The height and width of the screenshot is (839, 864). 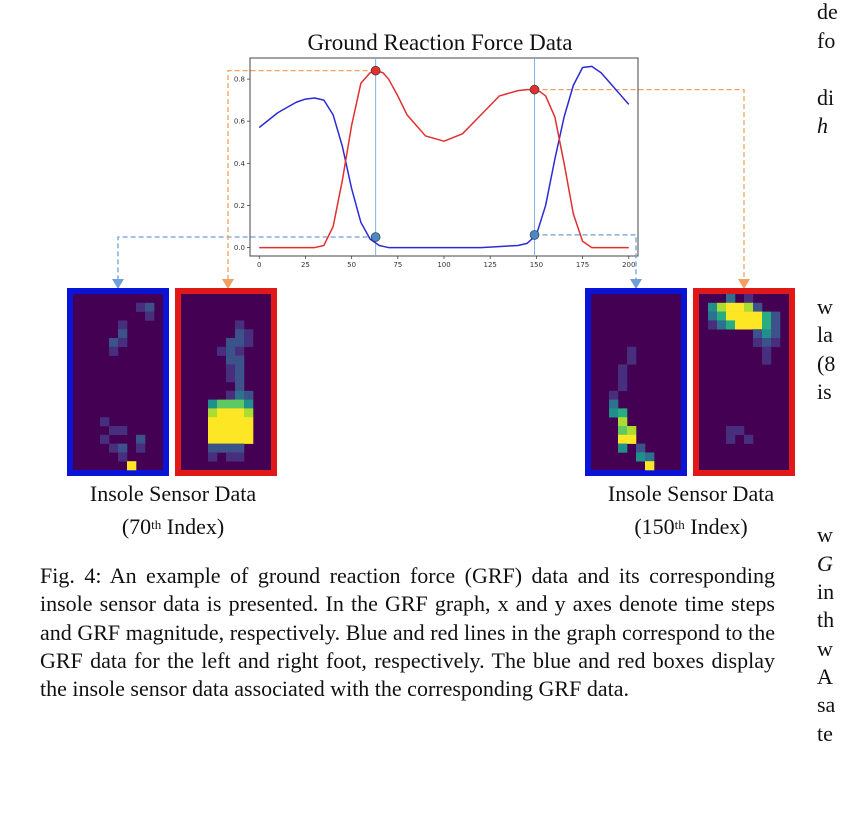 I want to click on insole-label-left: Insole Sensor Data, so click(x=173, y=493).